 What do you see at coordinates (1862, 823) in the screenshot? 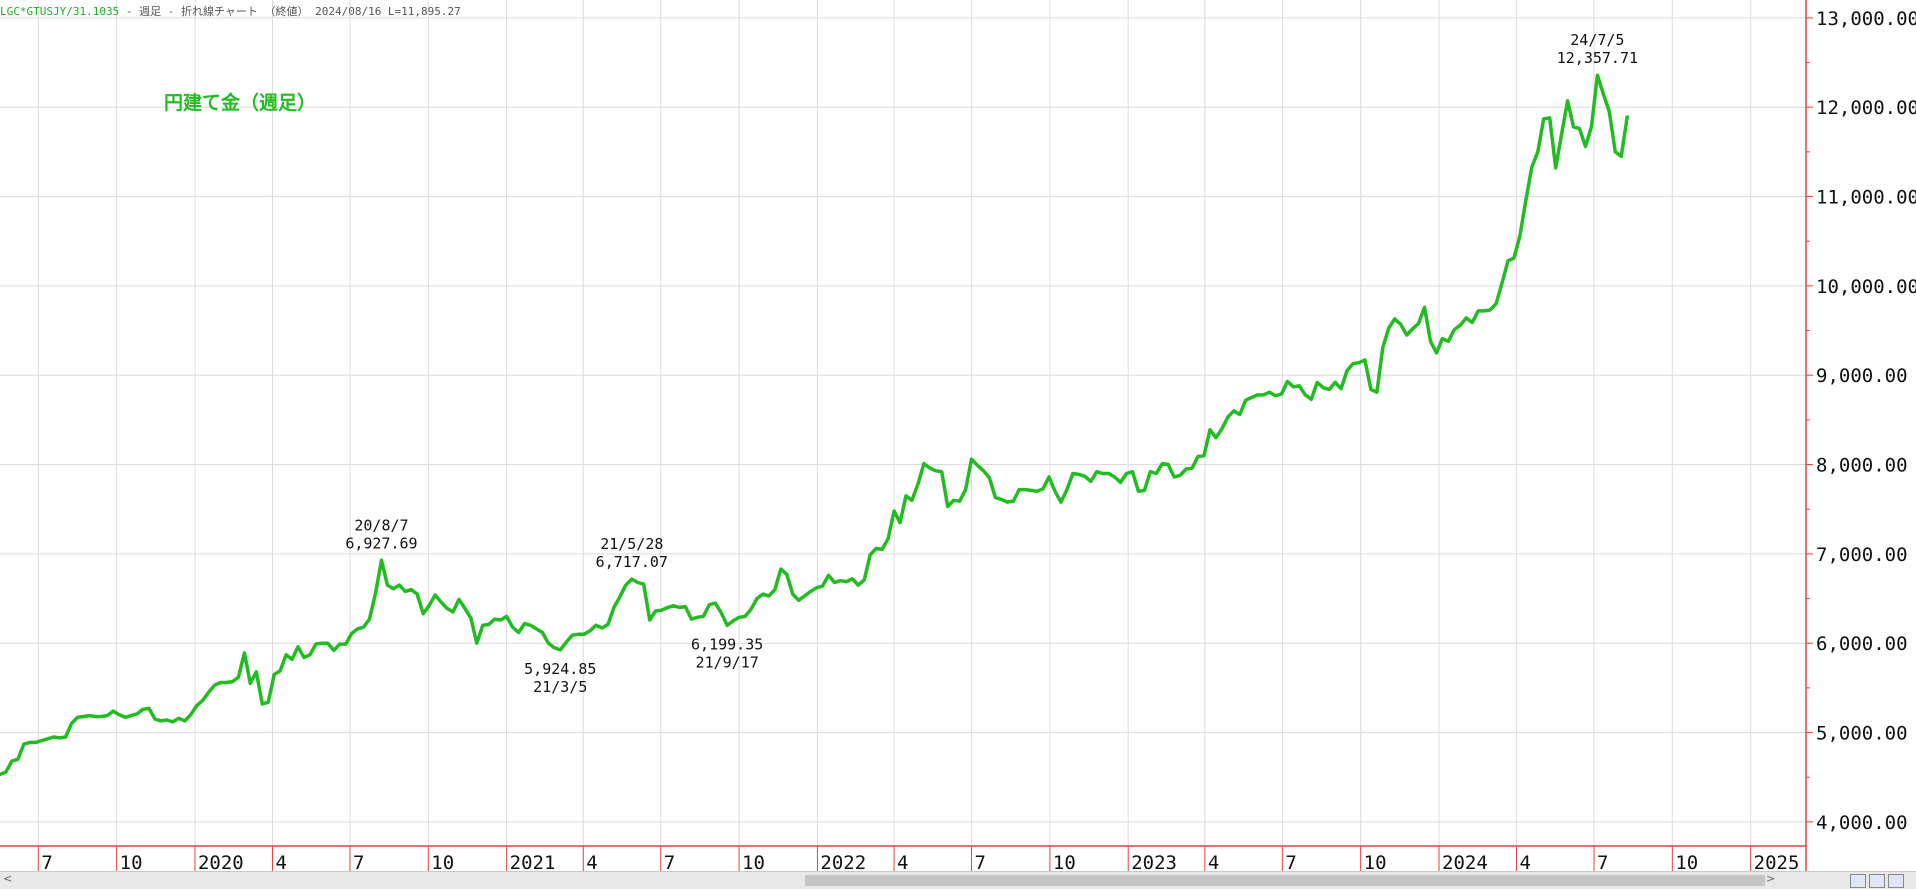
I see `y-tick-label: 4,000.00` at bounding box center [1862, 823].